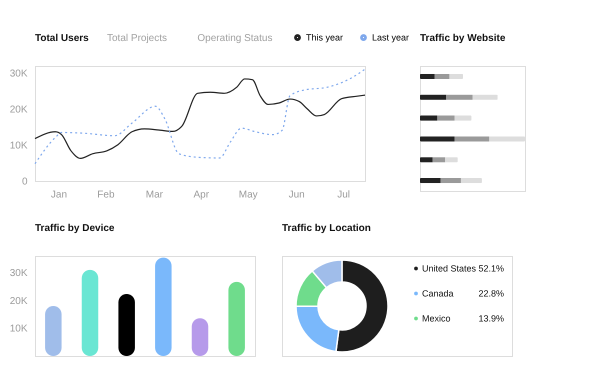 The height and width of the screenshot is (375, 600). What do you see at coordinates (326, 228) in the screenshot?
I see `chart-title: Traffic by Location` at bounding box center [326, 228].